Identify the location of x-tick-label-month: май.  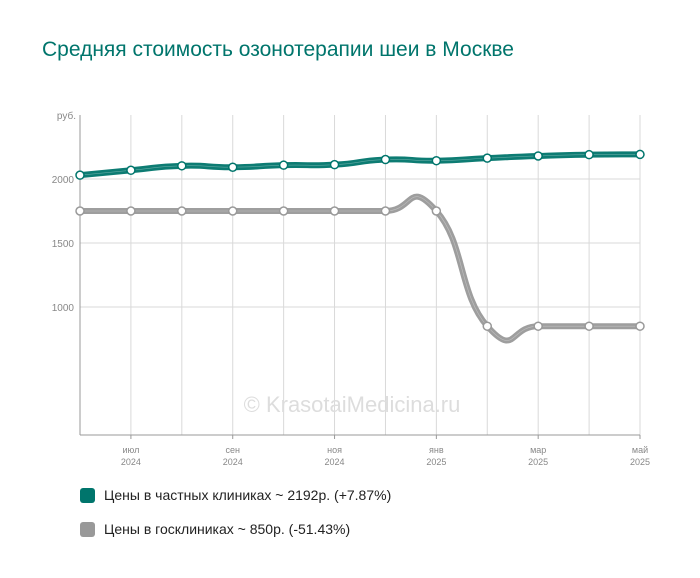
(640, 450).